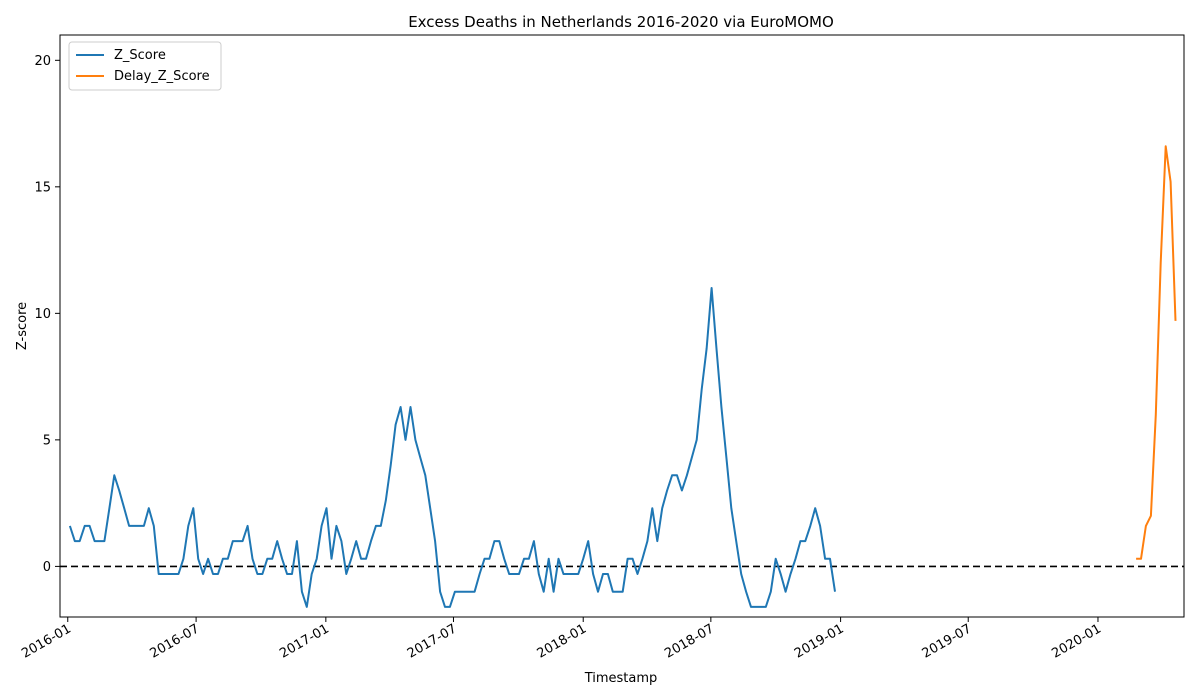  What do you see at coordinates (42, 187) in the screenshot?
I see `y-tick-label: 15` at bounding box center [42, 187].